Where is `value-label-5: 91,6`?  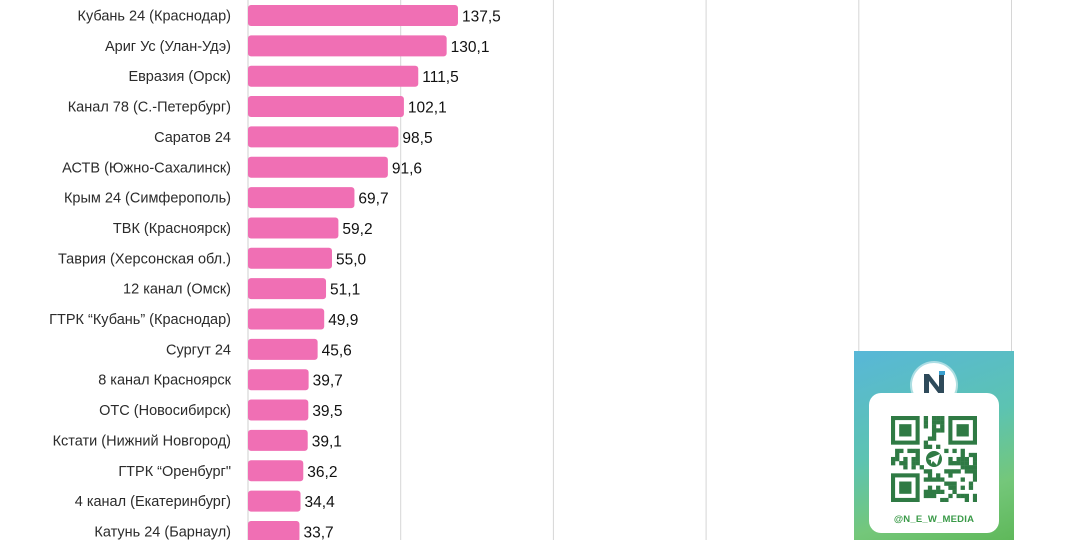
value-label-5: 91,6 is located at coordinates (407, 168).